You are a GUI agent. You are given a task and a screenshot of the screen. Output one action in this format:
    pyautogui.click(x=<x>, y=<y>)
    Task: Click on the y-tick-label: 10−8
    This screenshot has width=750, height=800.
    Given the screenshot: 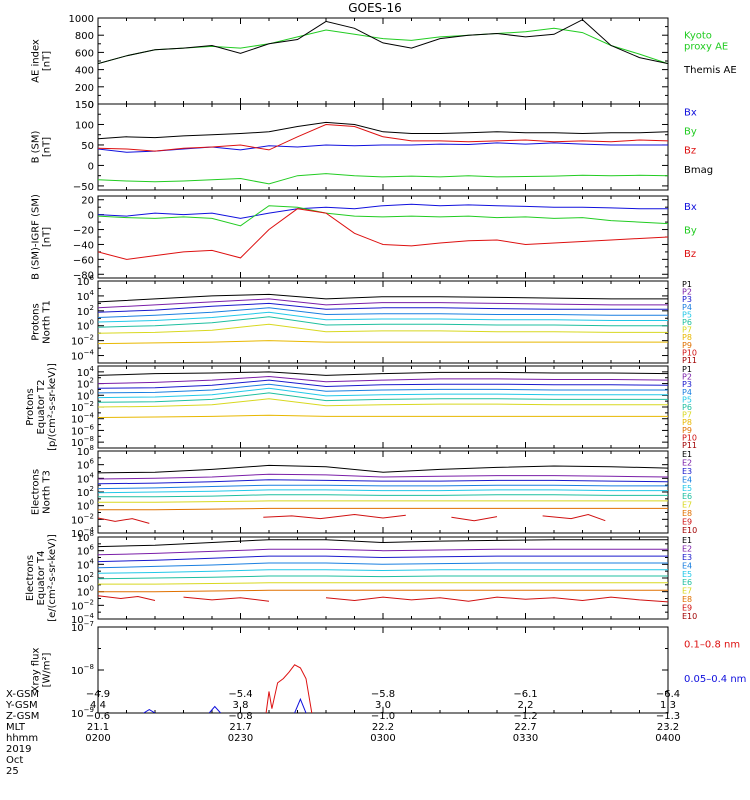 What is the action you would take?
    pyautogui.click(x=82, y=670)
    